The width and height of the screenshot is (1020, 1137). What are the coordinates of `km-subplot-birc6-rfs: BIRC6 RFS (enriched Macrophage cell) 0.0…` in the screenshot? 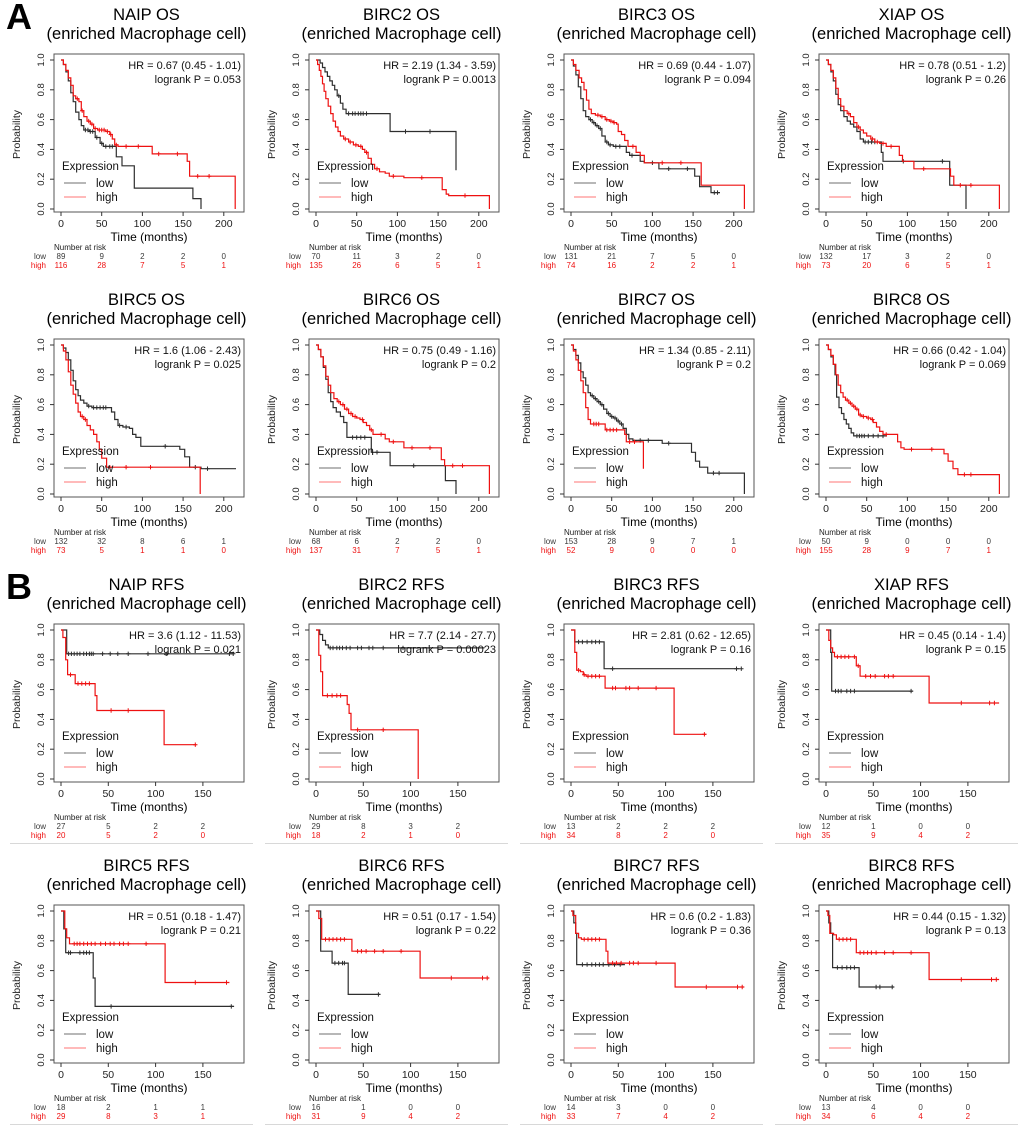 It's located at (382, 991).